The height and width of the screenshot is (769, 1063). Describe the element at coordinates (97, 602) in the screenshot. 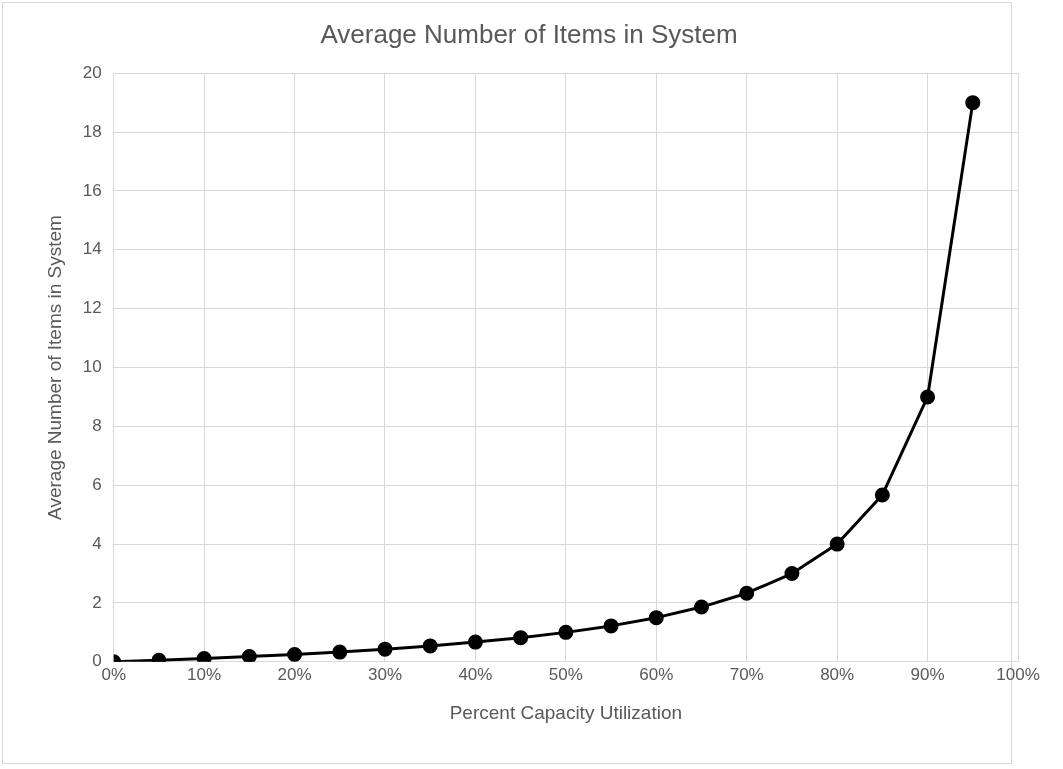

I see `y-tick-label: 2` at that location.